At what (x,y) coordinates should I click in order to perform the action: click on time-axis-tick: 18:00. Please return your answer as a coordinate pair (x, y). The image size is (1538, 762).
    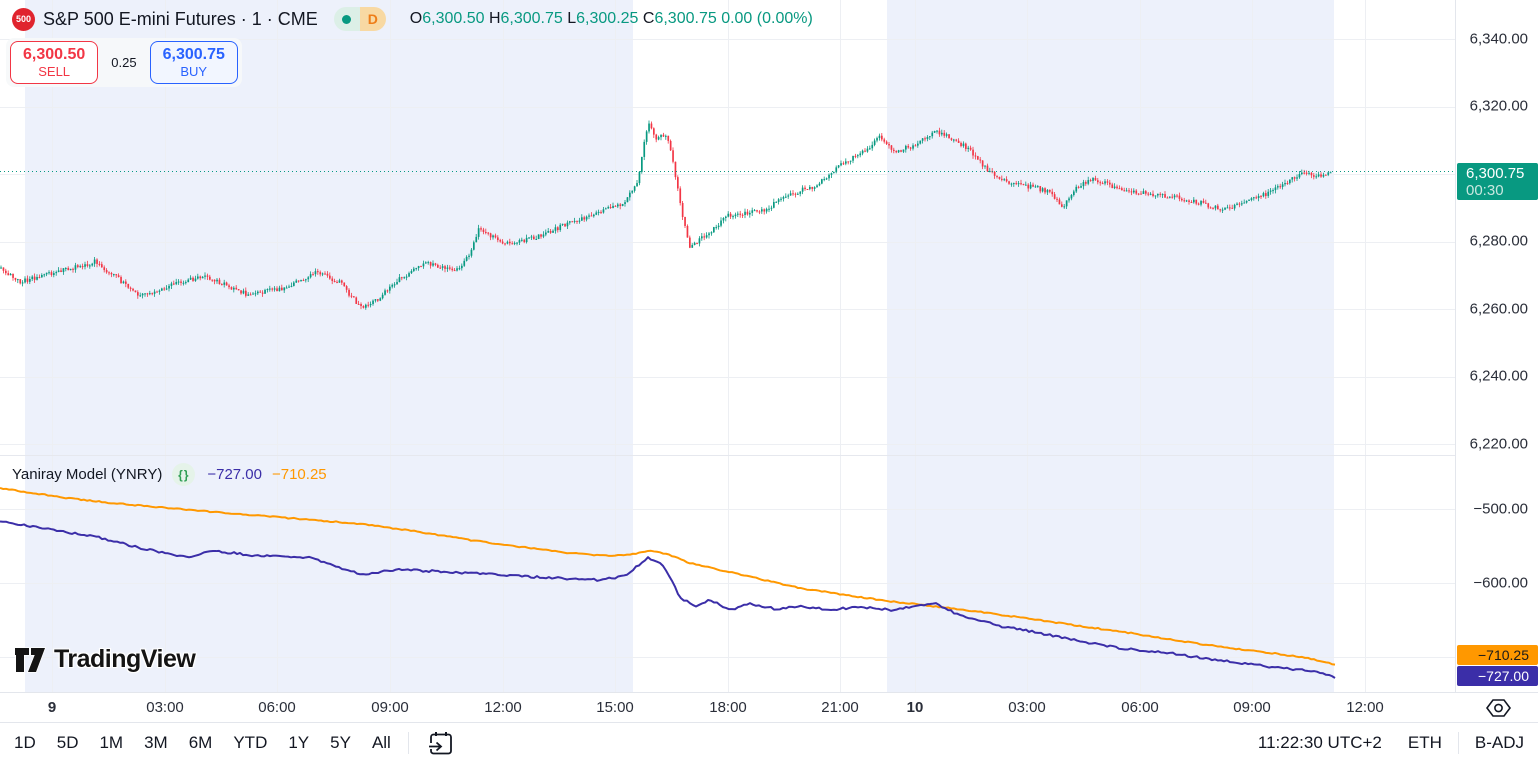
    Looking at the image, I should click on (728, 707).